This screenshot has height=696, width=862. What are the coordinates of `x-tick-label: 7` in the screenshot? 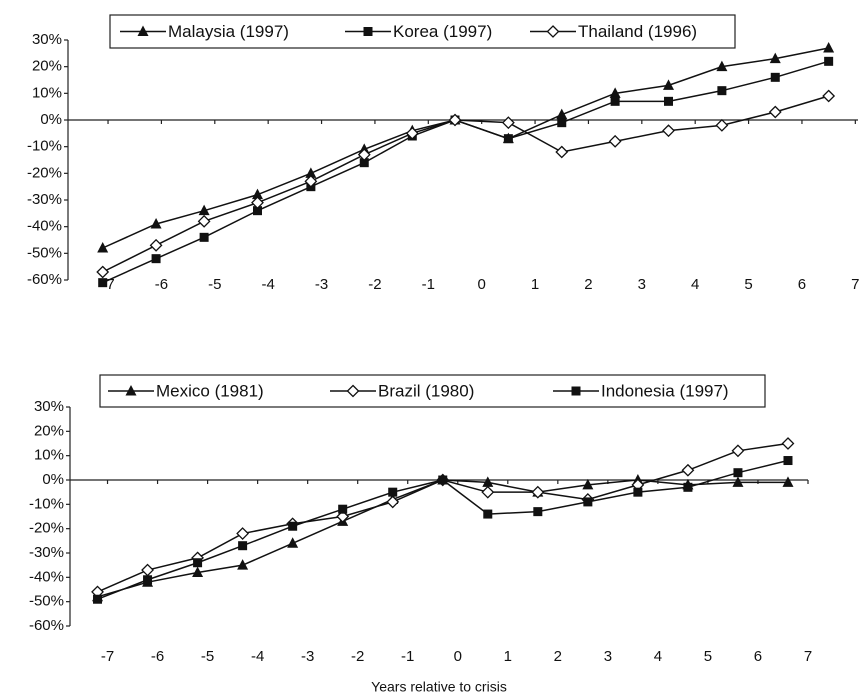 It's located at (855, 284).